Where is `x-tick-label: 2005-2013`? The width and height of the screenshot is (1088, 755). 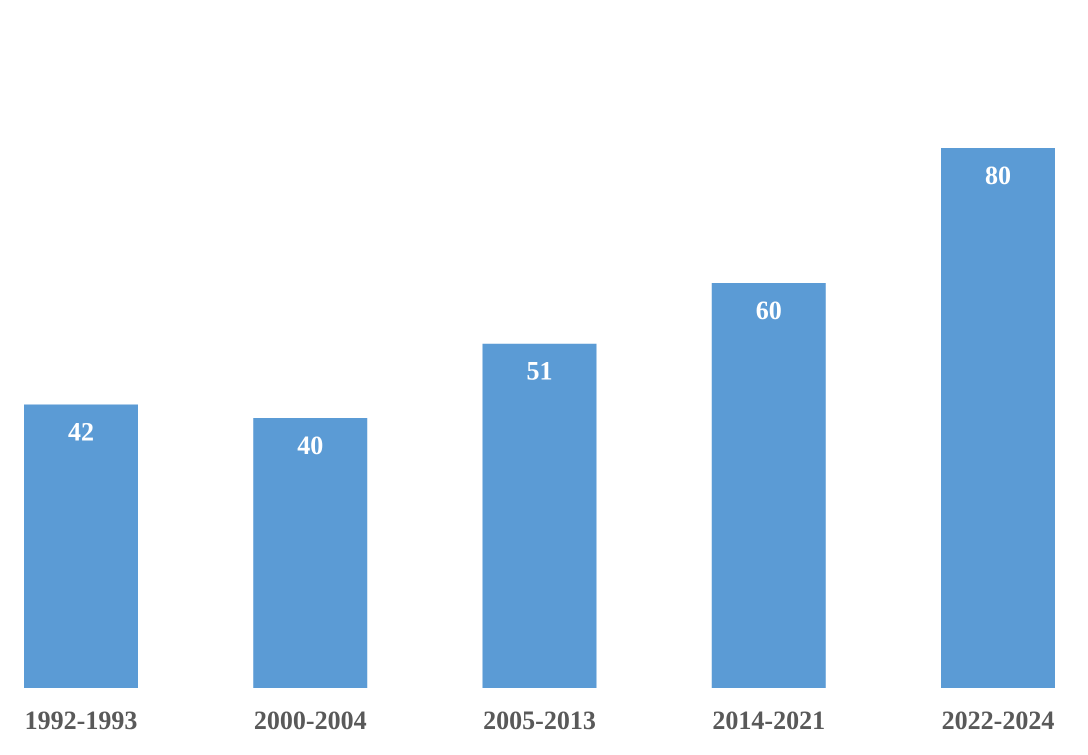 x-tick-label: 2005-2013 is located at coordinates (539, 720).